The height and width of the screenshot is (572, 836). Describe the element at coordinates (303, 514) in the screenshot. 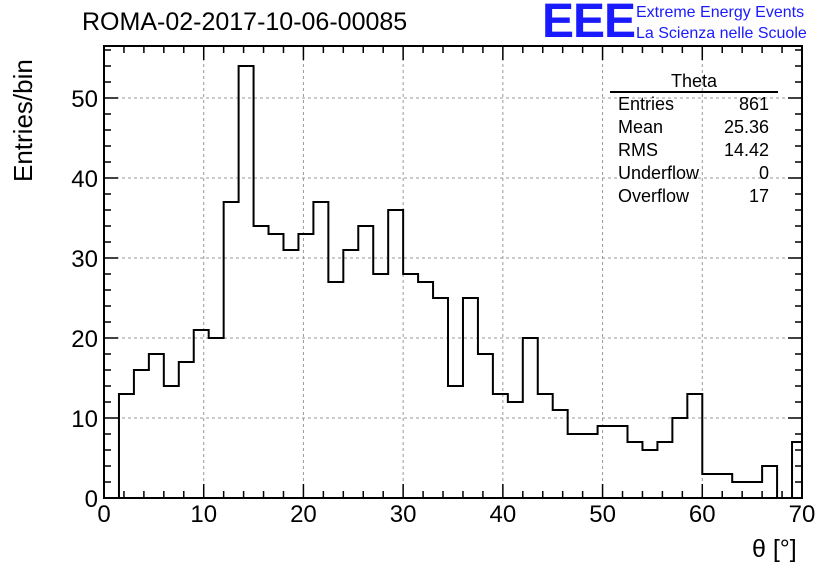

I see `x-tick-label: 20` at that location.